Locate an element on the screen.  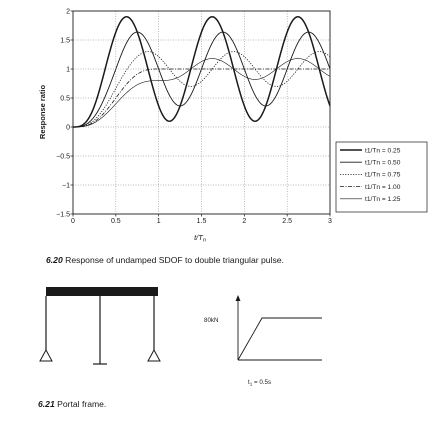
load-history-diagram: 80kN t1 = 0.5s is located at coordinates (263, 340).